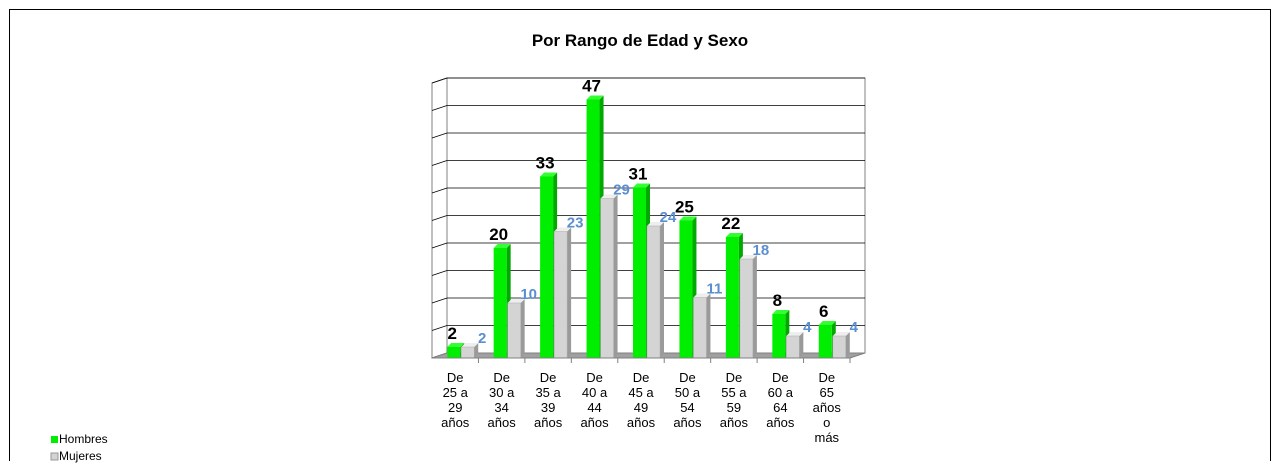  I want to click on data-label: 29, so click(621, 190).